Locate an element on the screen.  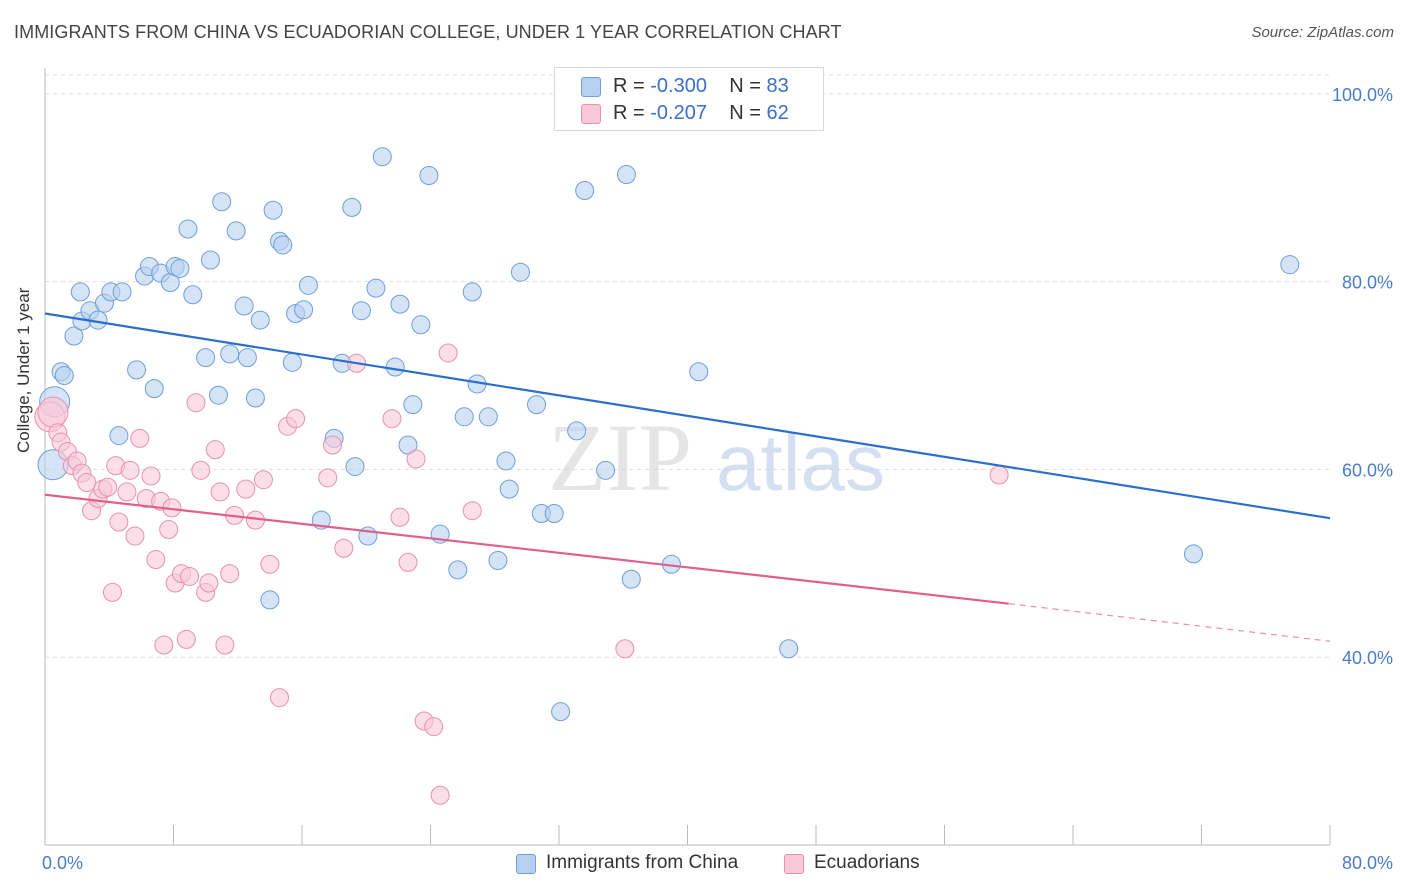
x-tick-label: 80.0% is located at coordinates (1367, 863).